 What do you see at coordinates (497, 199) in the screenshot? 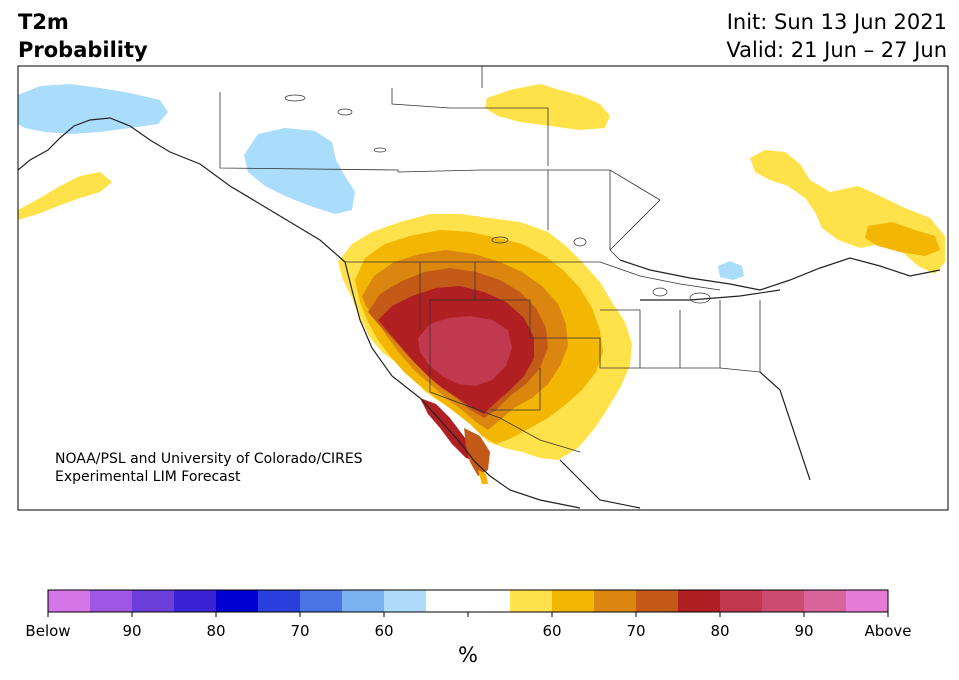
I see `lakes` at bounding box center [497, 199].